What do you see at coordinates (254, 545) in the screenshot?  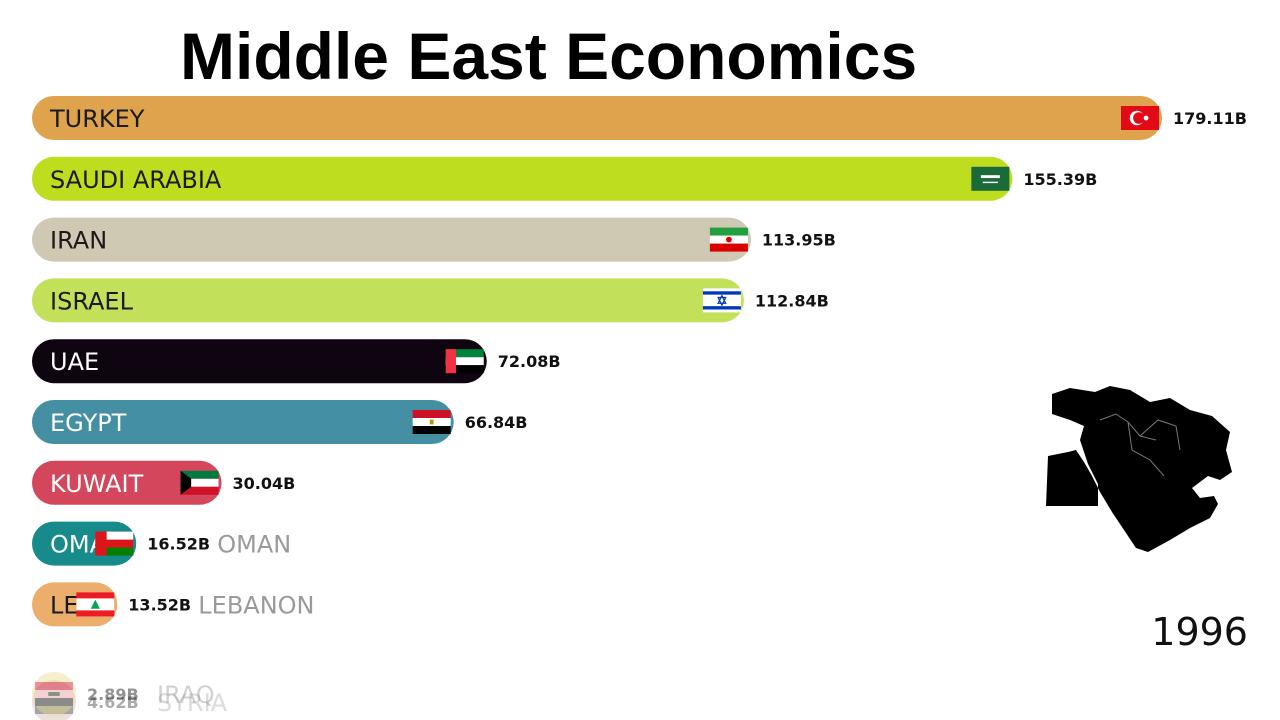 I see `outside-label-oman: OMAN` at bounding box center [254, 545].